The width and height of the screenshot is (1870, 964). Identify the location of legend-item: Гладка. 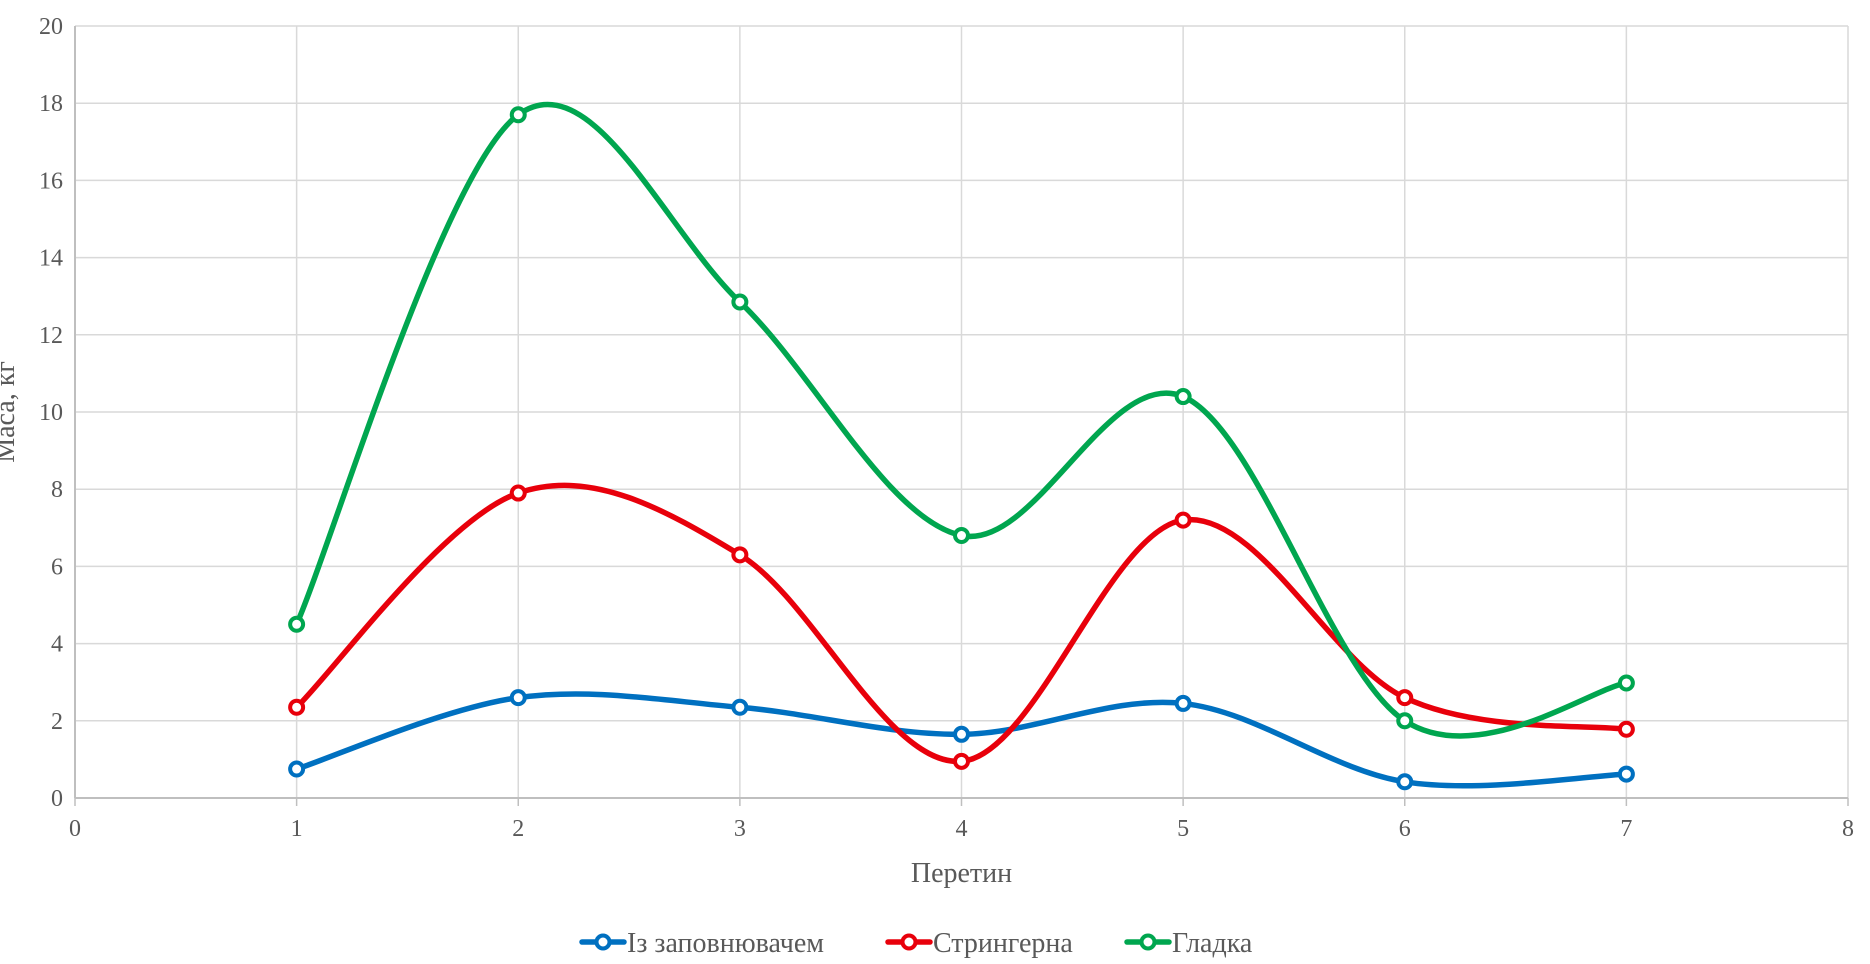
(1188, 943).